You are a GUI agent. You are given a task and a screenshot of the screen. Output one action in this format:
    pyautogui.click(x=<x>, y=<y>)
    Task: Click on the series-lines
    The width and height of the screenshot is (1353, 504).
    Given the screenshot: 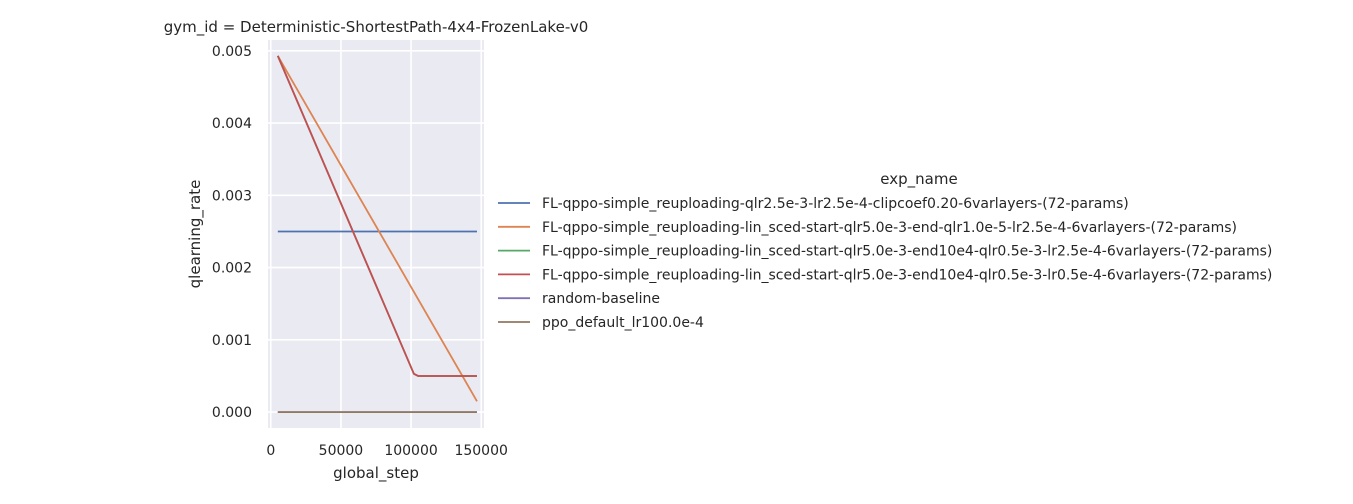 What is the action you would take?
    pyautogui.click(x=377, y=234)
    